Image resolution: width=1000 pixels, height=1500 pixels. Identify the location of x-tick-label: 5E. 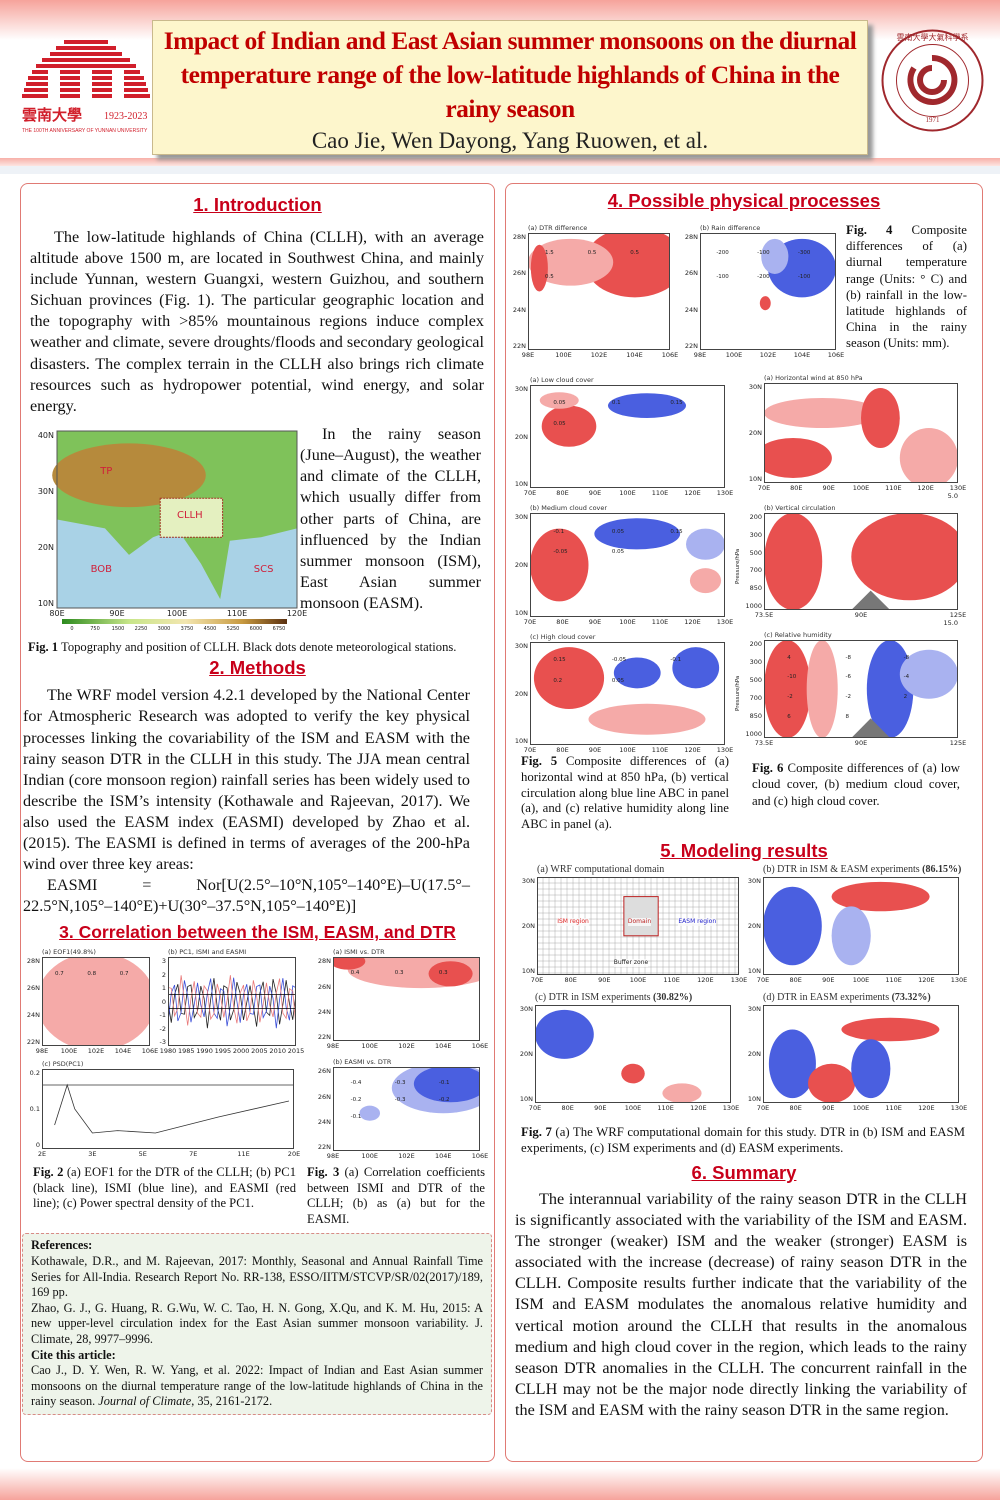
(142, 1154).